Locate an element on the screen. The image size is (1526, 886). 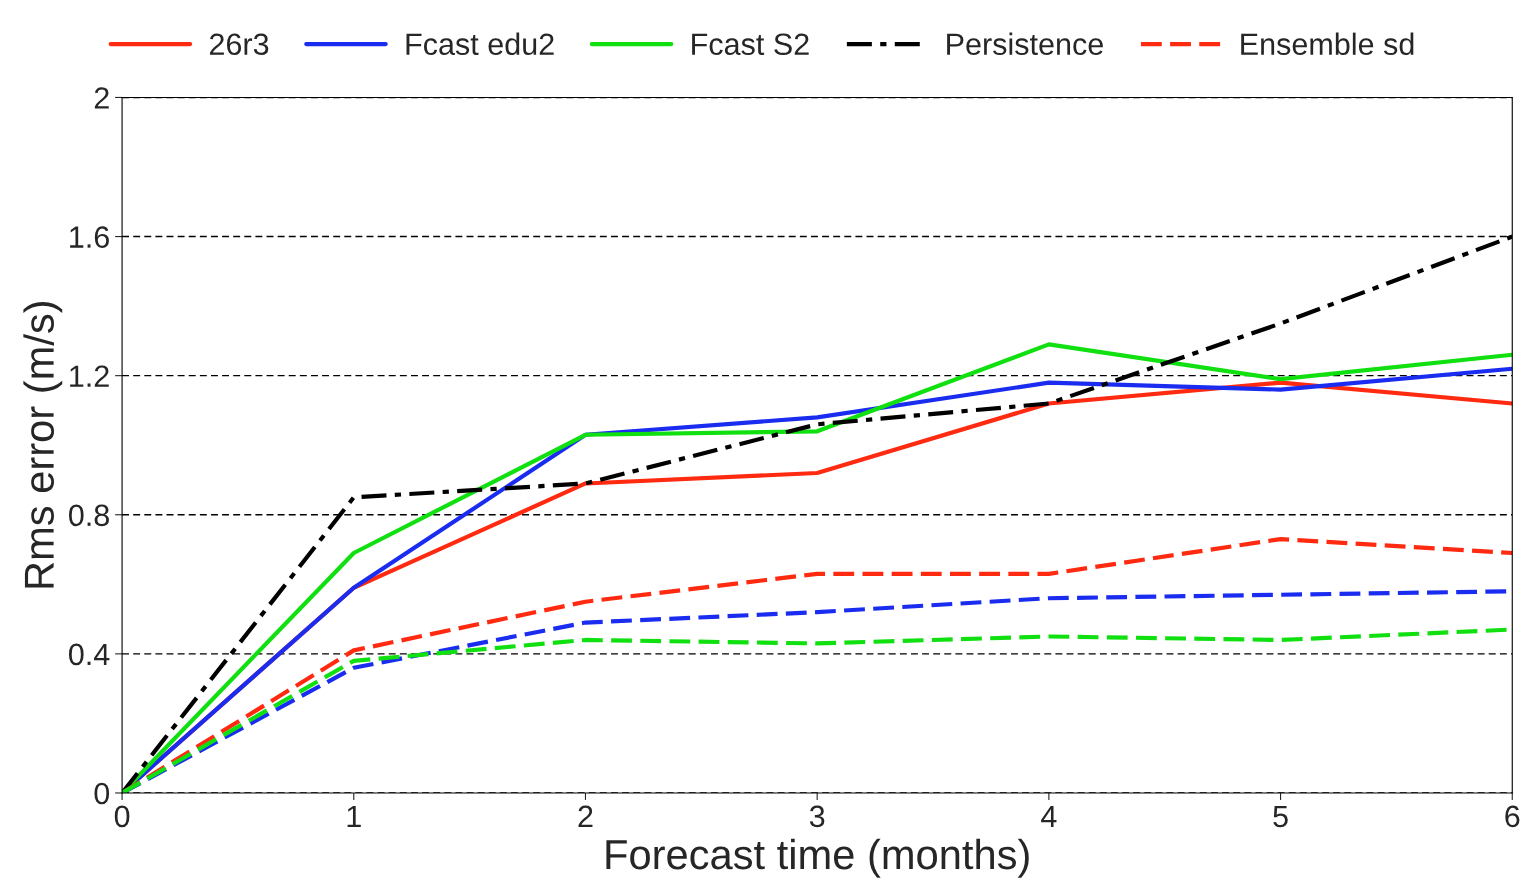
y-tick-label: 1.6 is located at coordinates (89, 237).